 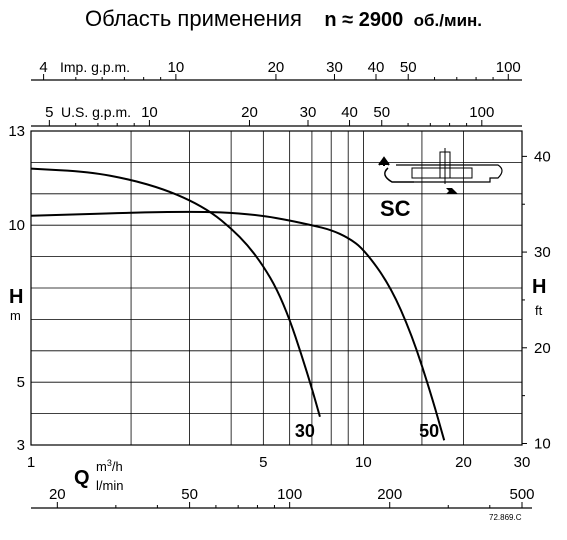 What do you see at coordinates (57, 494) in the screenshot?
I see `q-lmin-tick-label: 20` at bounding box center [57, 494].